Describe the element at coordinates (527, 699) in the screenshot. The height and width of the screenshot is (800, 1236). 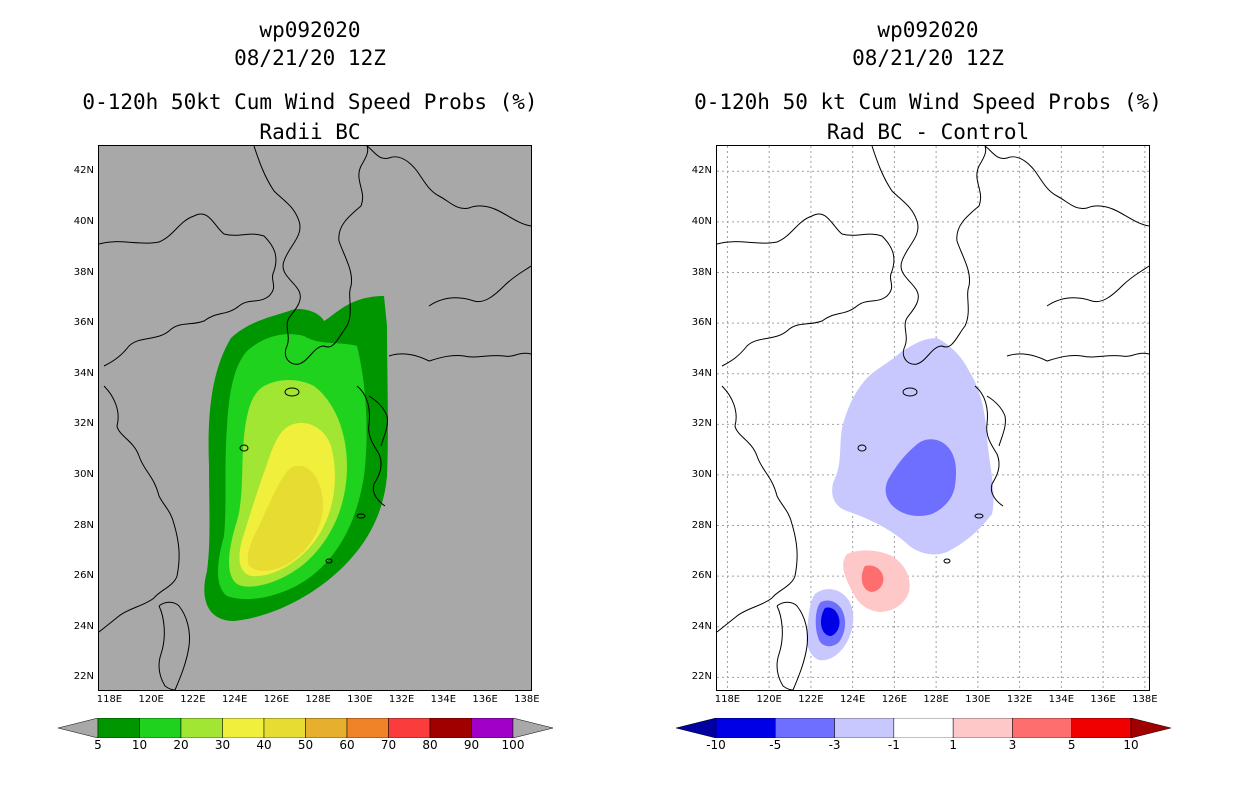
I see `left-lon-label: 138E` at that location.